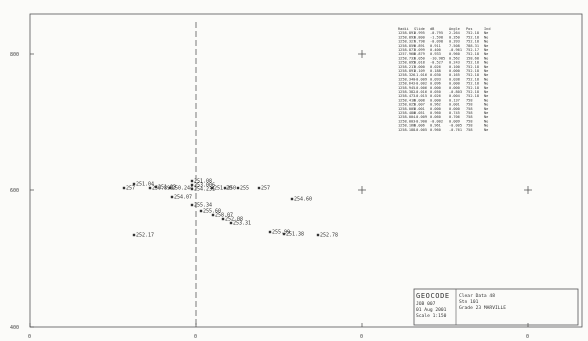 The height and width of the screenshot is (341, 588). What do you see at coordinates (406, 71) in the screenshot?
I see `table-cell: 1258.891` at bounding box center [406, 71].